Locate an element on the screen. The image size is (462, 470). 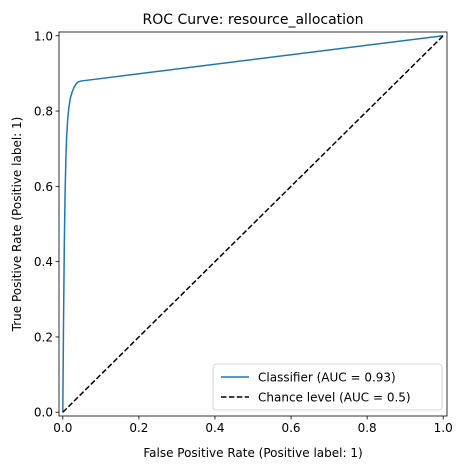
x-tick-label: 0.6 is located at coordinates (290, 428).